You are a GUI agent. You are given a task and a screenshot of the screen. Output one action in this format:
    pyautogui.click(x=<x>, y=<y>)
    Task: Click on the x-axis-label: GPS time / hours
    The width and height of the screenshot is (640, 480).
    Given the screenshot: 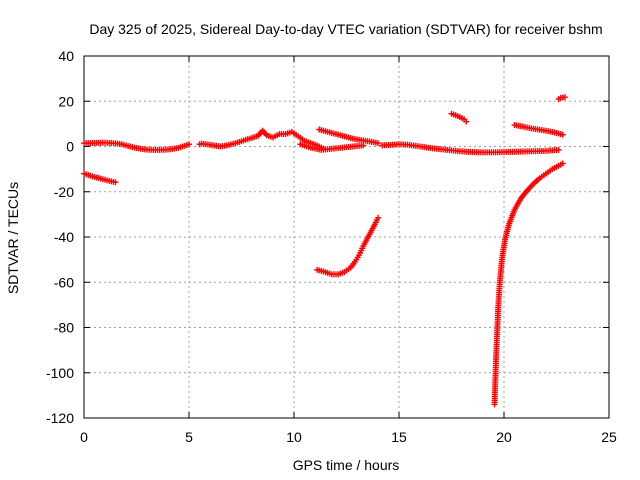 What is the action you would take?
    pyautogui.click(x=346, y=465)
    